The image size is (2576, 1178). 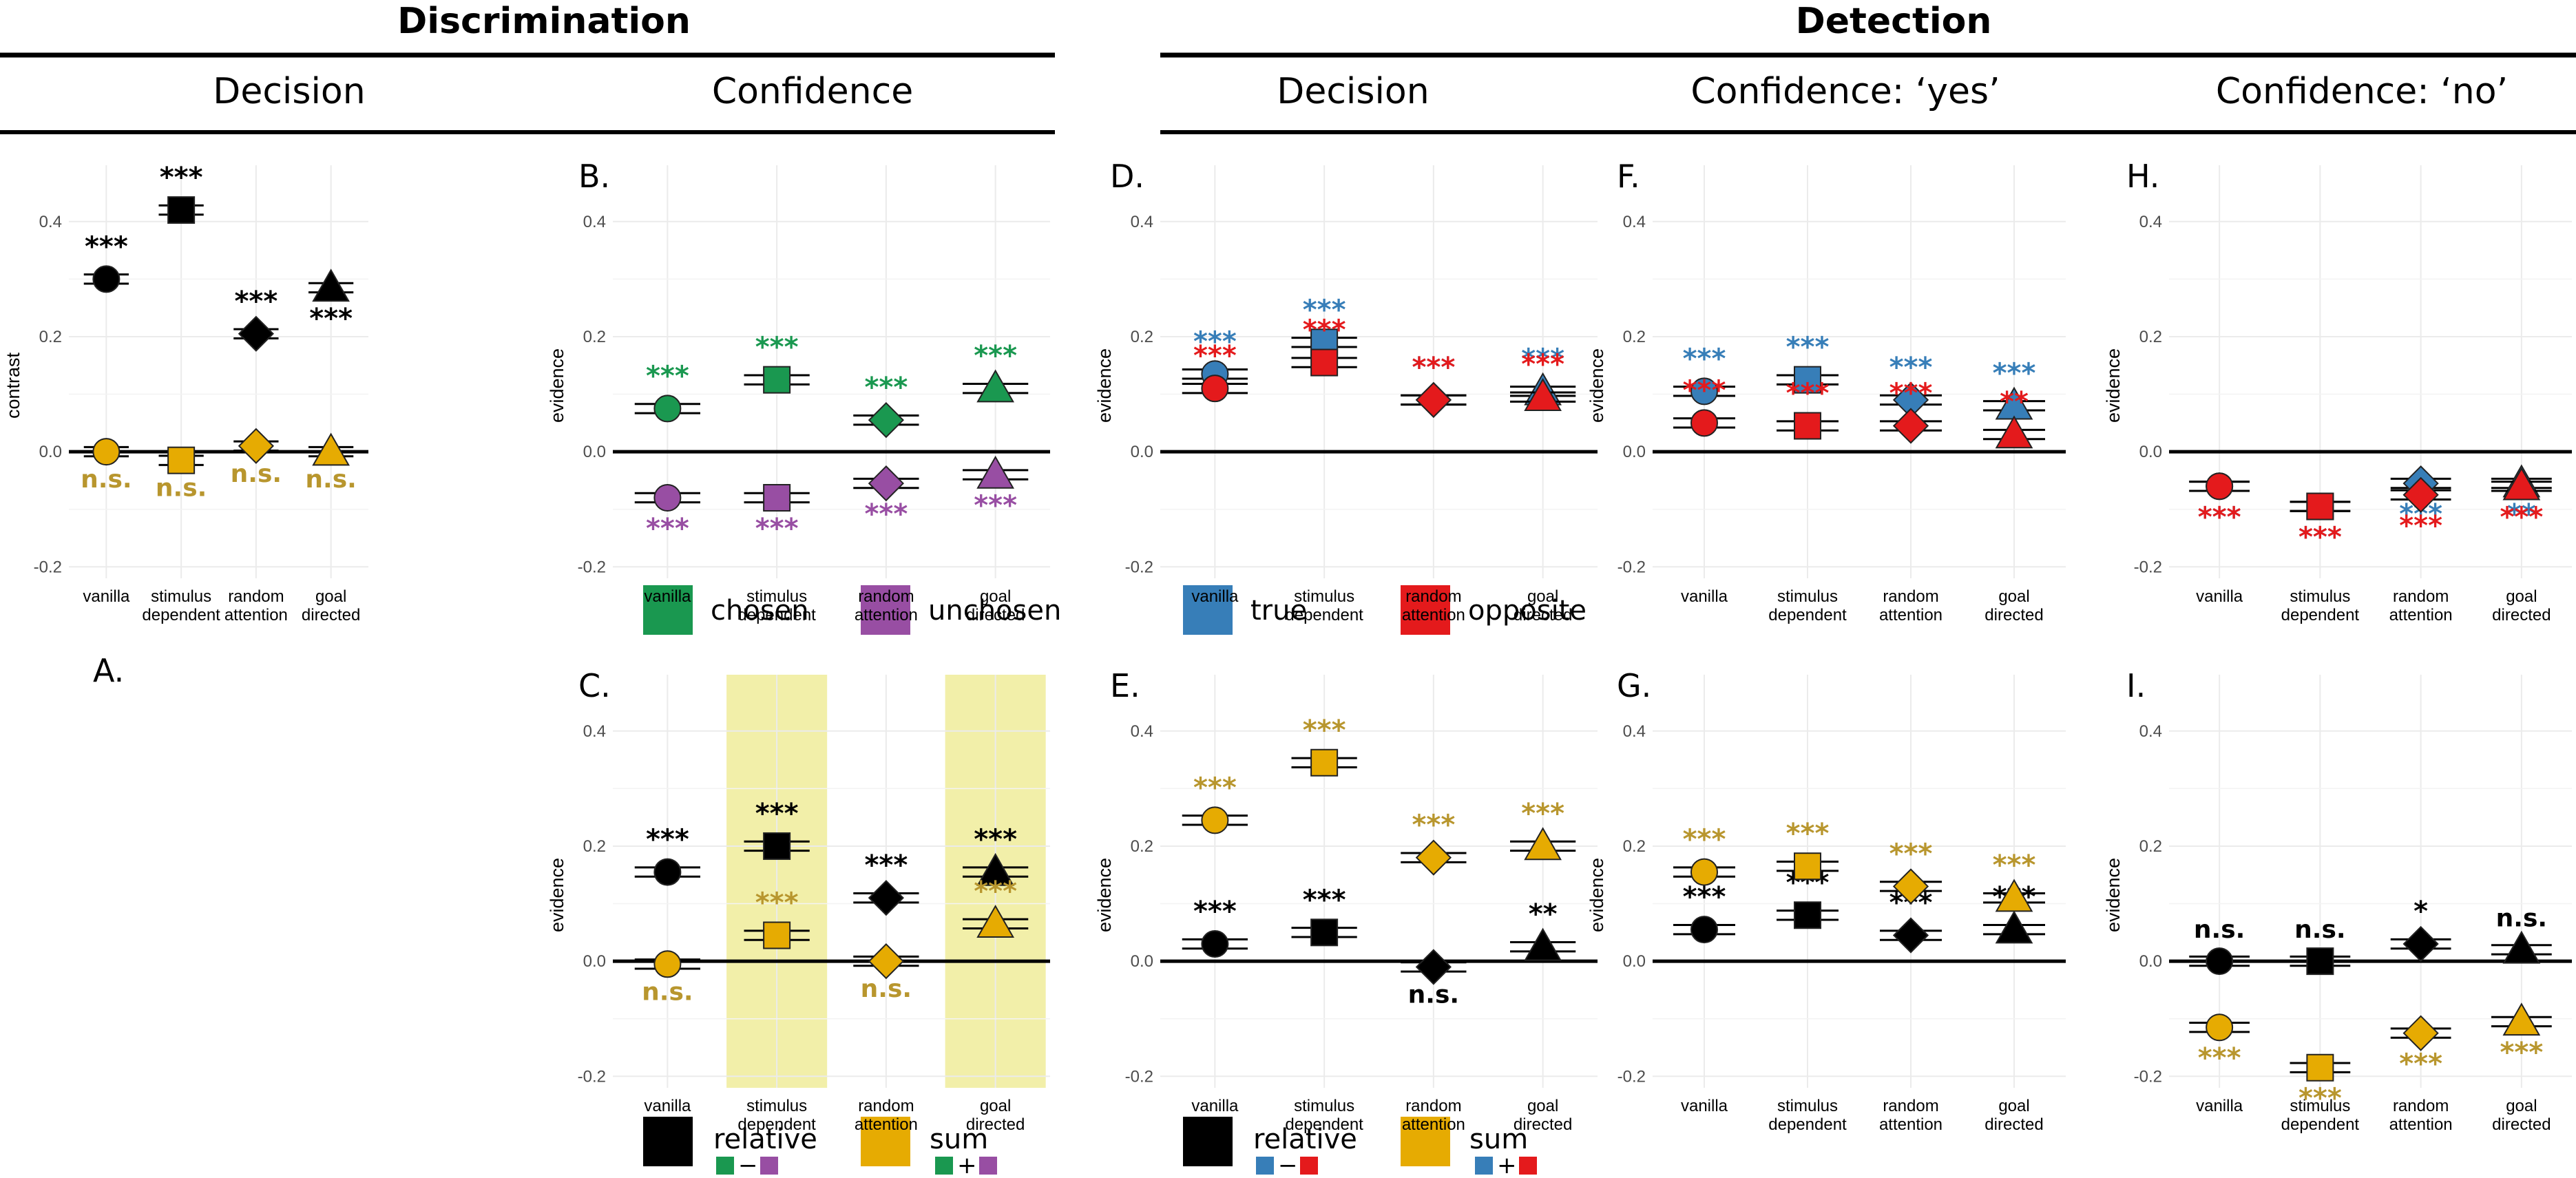 I want to click on panel-label: I., so click(x=2136, y=685).